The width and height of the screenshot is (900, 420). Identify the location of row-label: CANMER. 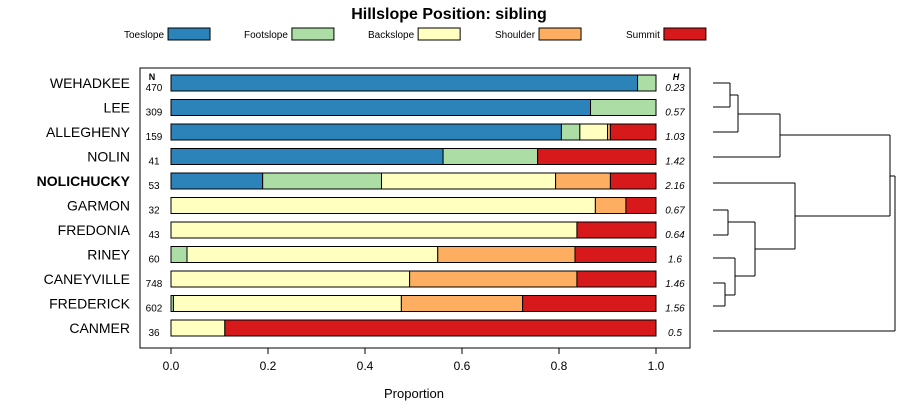
(99, 328).